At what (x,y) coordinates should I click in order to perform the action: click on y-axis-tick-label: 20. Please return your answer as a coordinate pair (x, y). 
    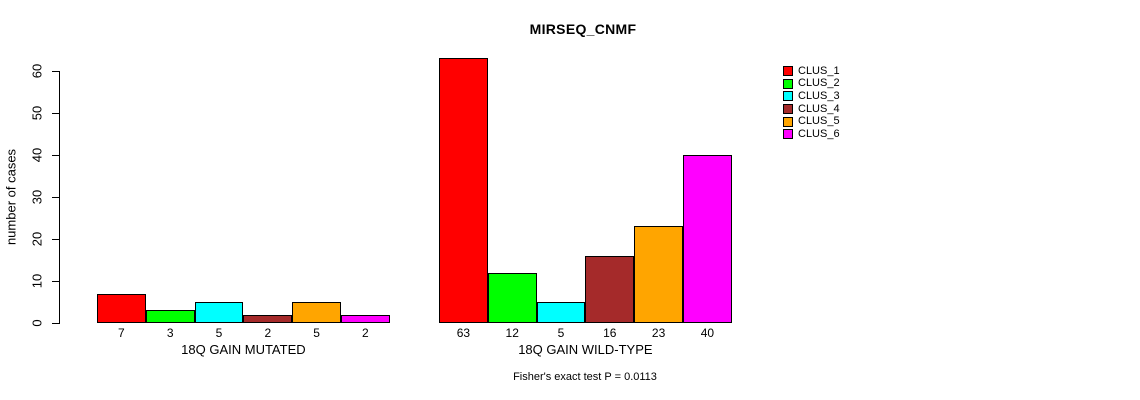
    Looking at the image, I should click on (37, 239).